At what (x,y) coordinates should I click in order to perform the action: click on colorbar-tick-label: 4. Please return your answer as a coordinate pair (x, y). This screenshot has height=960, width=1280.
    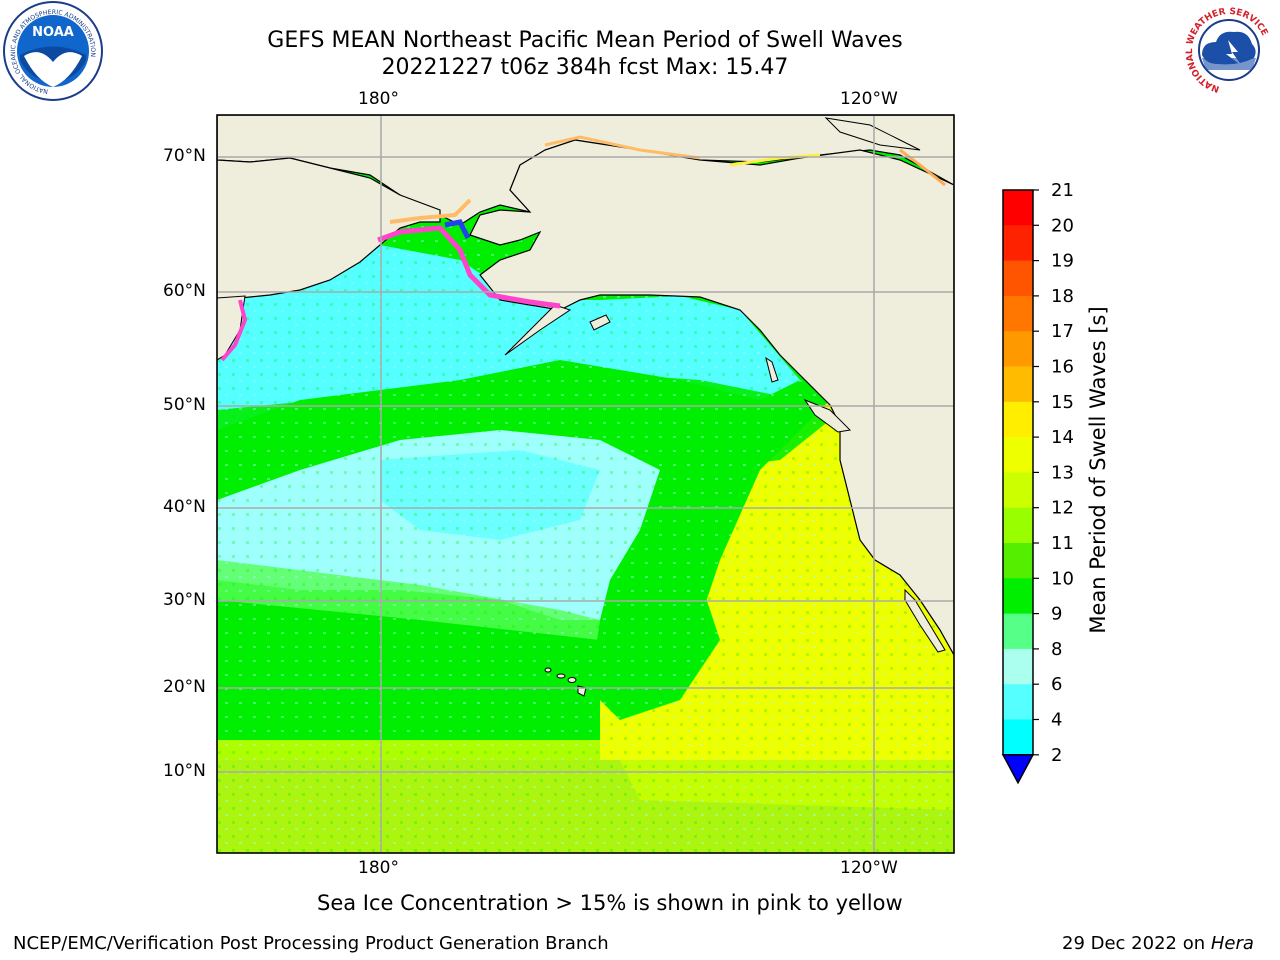
    Looking at the image, I should click on (1056, 720).